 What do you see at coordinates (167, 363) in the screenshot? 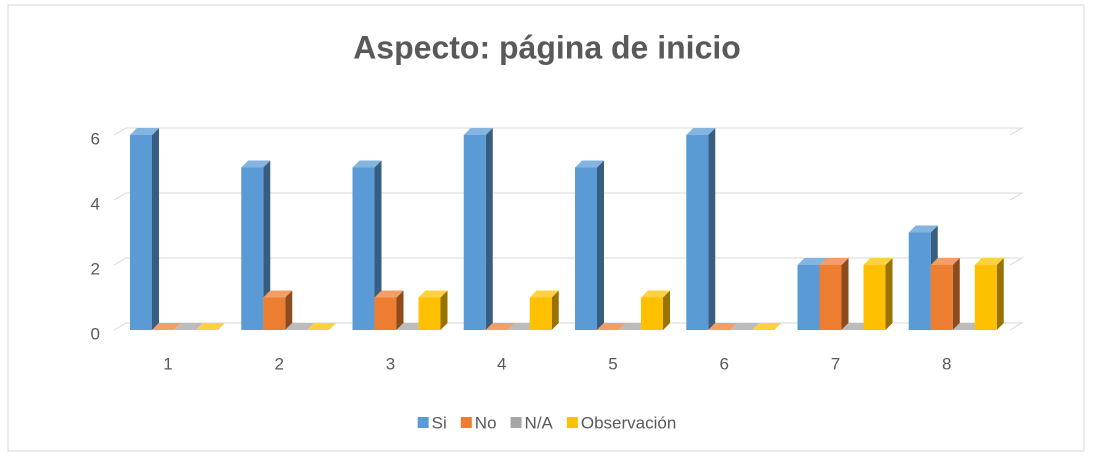
I see `x-tick-label: 1` at bounding box center [167, 363].